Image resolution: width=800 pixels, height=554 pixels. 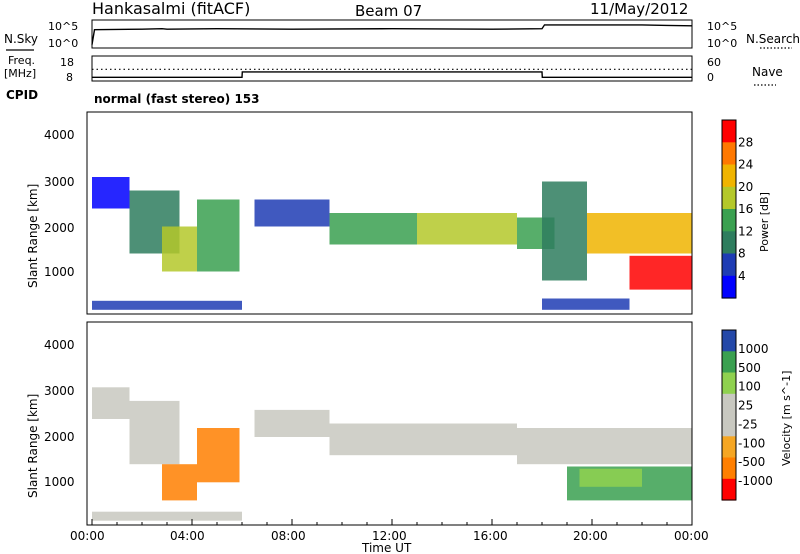 What do you see at coordinates (388, 11) in the screenshot?
I see `beam-title: Beam 07` at bounding box center [388, 11].